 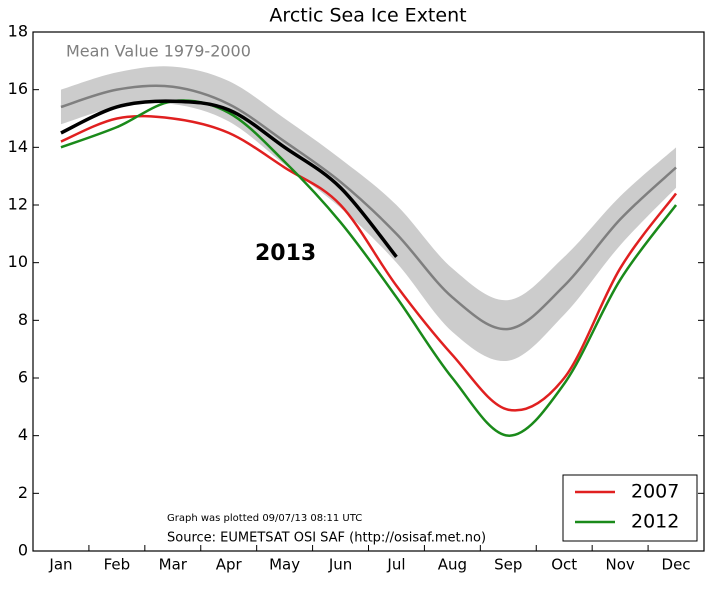 I want to click on y-tick-label: 16, so click(x=18, y=88).